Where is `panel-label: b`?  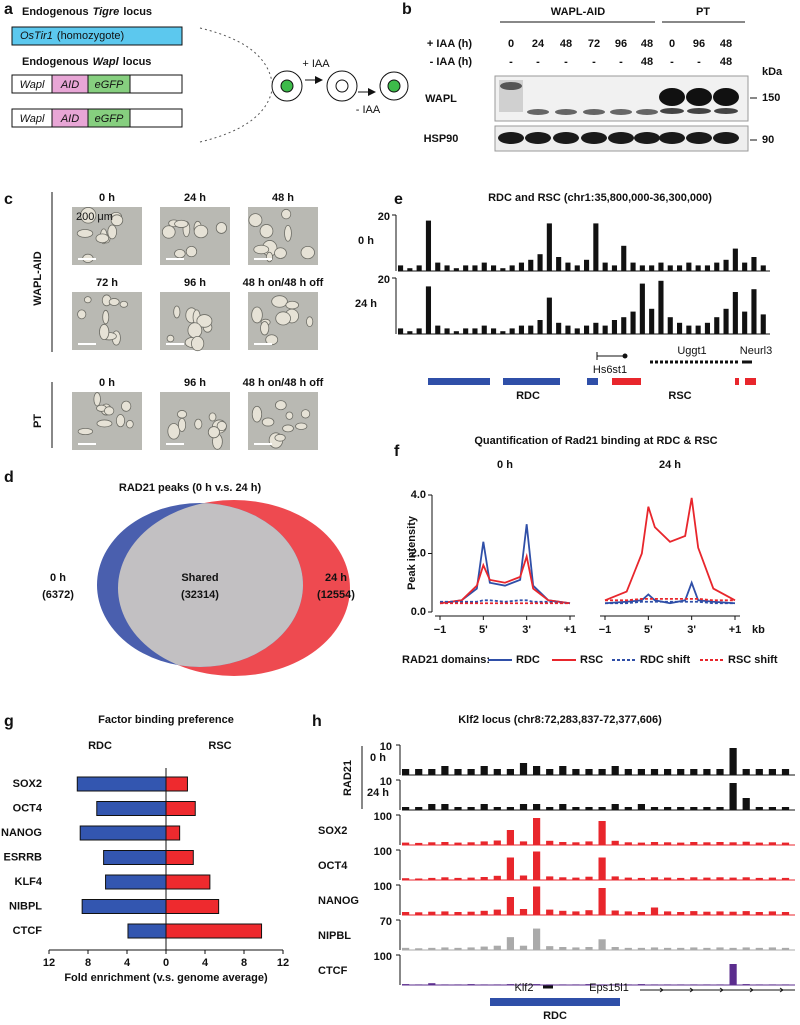 panel-label: b is located at coordinates (407, 9).